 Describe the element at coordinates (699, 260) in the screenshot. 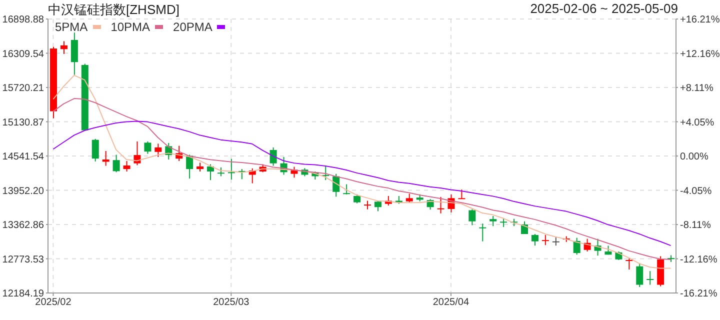

I see `y2-tick-label: -12.16%` at that location.